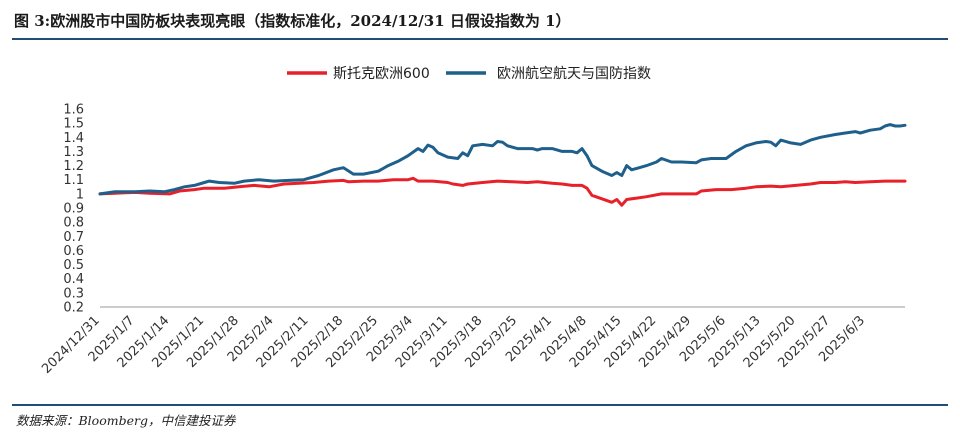  What do you see at coordinates (126, 420) in the screenshot?
I see `source-note: 数据来源：Bloomberg，中信建投证券` at bounding box center [126, 420].